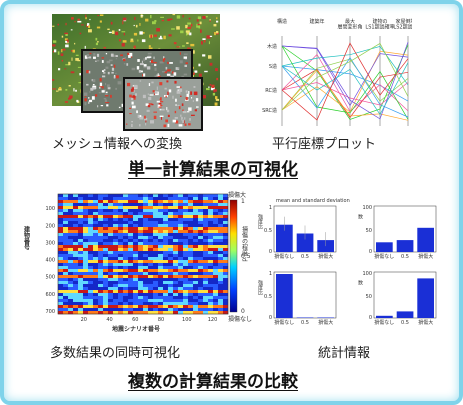 The image size is (463, 405). Describe the element at coordinates (270, 252) in the screenshot. I see `bar-ytick: 0` at that location.